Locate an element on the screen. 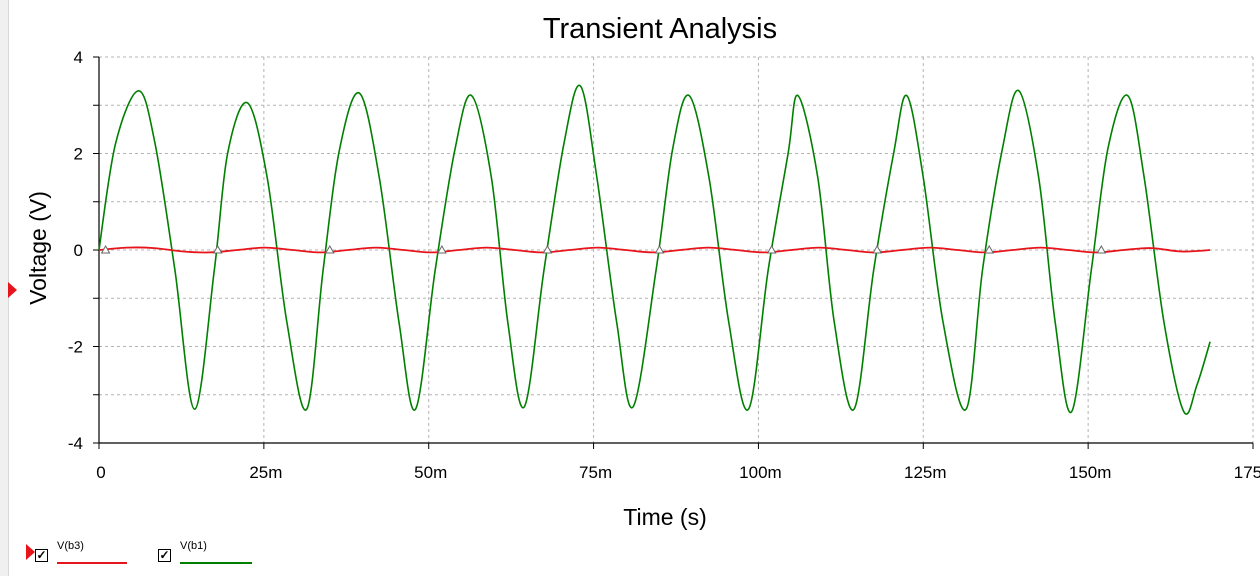 This screenshot has width=1260, height=576. legend-swatch-vb1 is located at coordinates (216, 563).